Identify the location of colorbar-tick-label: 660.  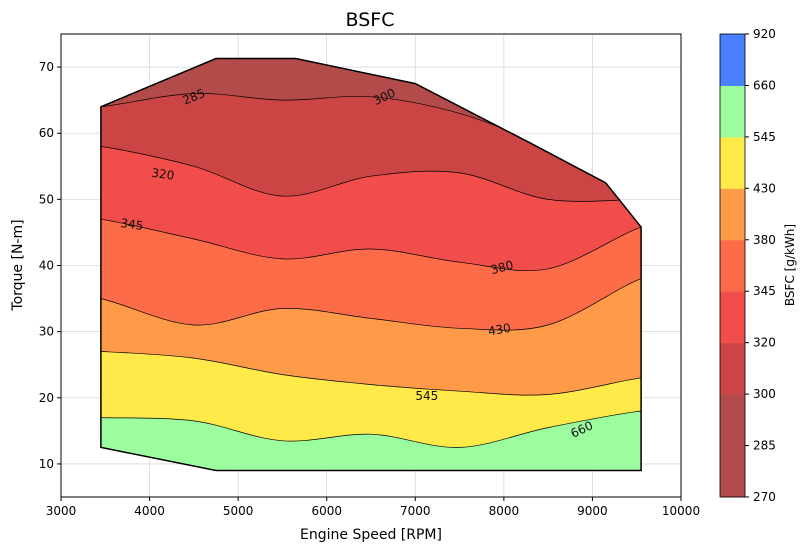
(764, 85).